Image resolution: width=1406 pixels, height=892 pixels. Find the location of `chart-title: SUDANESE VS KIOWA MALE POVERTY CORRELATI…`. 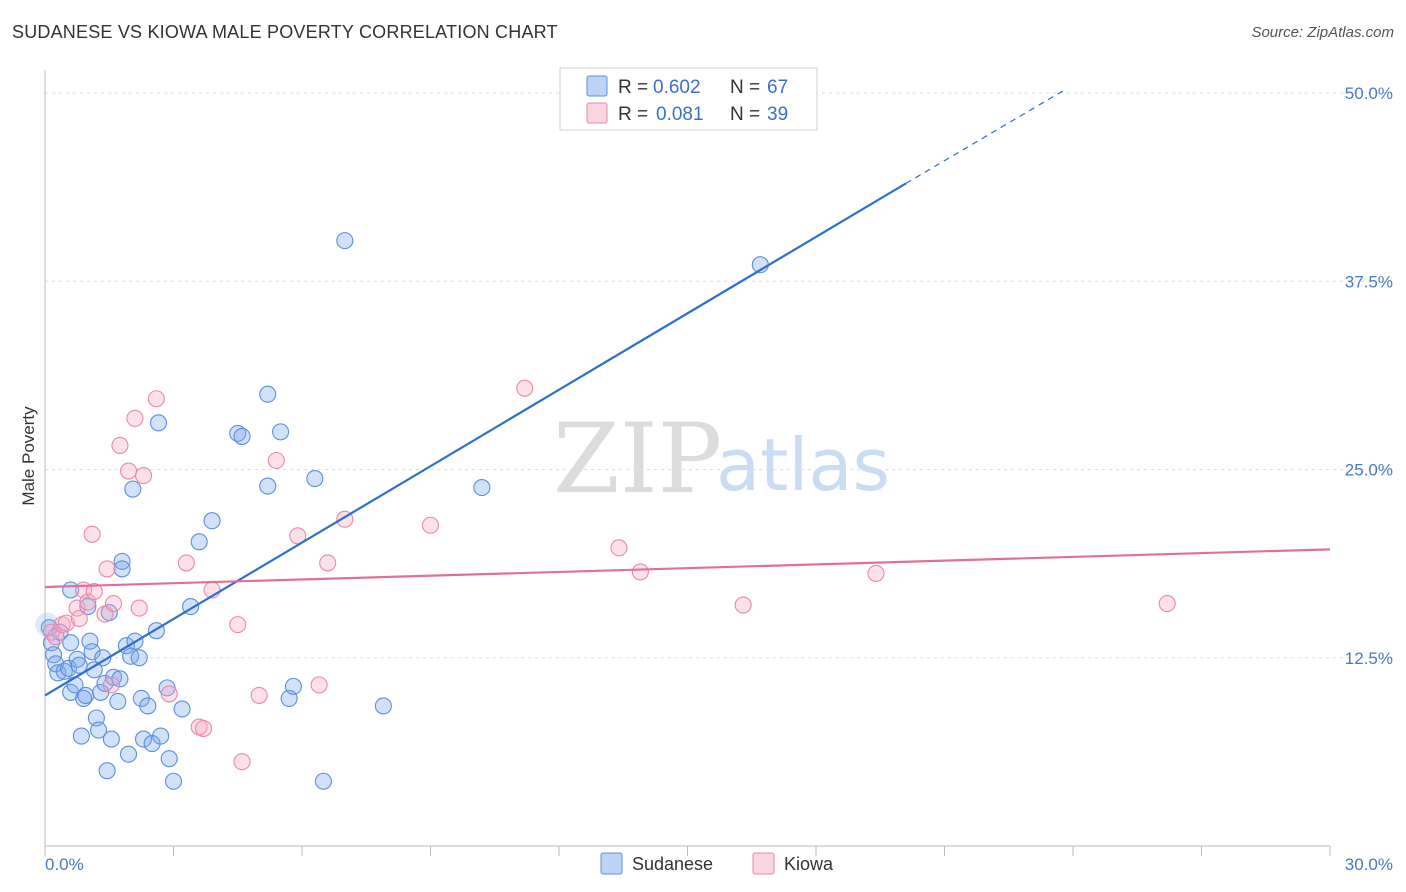

chart-title: SUDANESE VS KIOWA MALE POVERTY CORRELATI… is located at coordinates (285, 32).